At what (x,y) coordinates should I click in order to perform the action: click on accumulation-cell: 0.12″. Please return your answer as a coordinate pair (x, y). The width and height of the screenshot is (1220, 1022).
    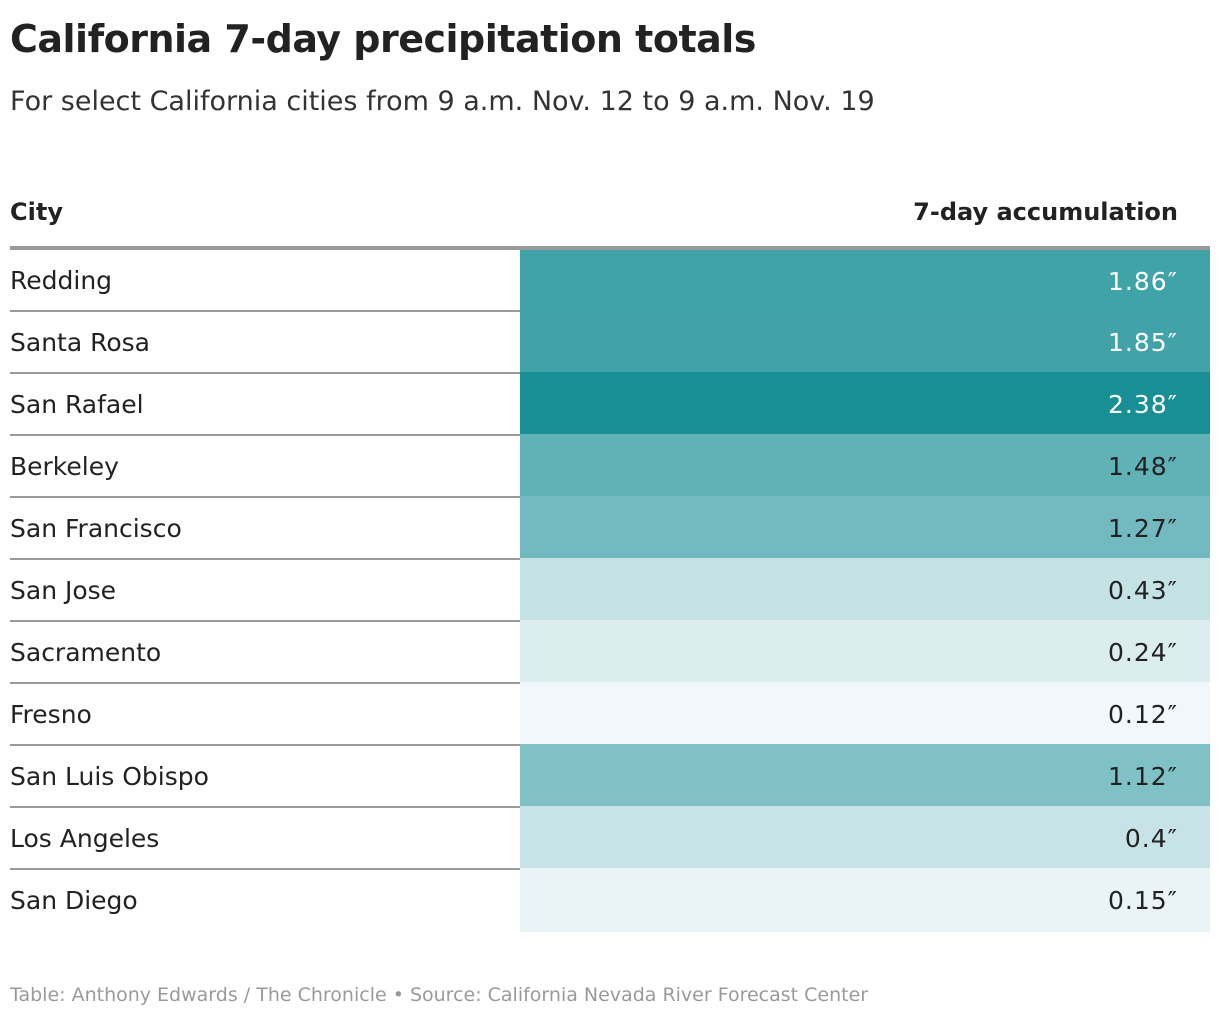
    Looking at the image, I should click on (865, 714).